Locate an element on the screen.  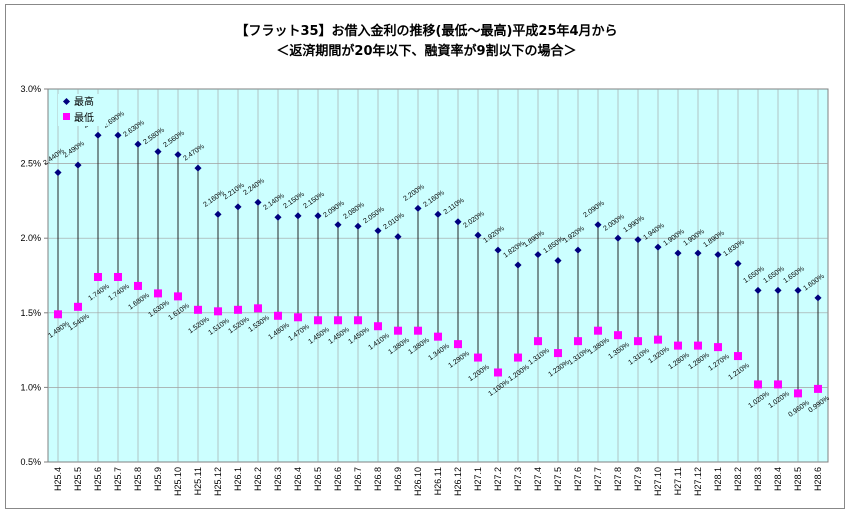
x-tick-label: H28.4 is located at coordinates (778, 479).